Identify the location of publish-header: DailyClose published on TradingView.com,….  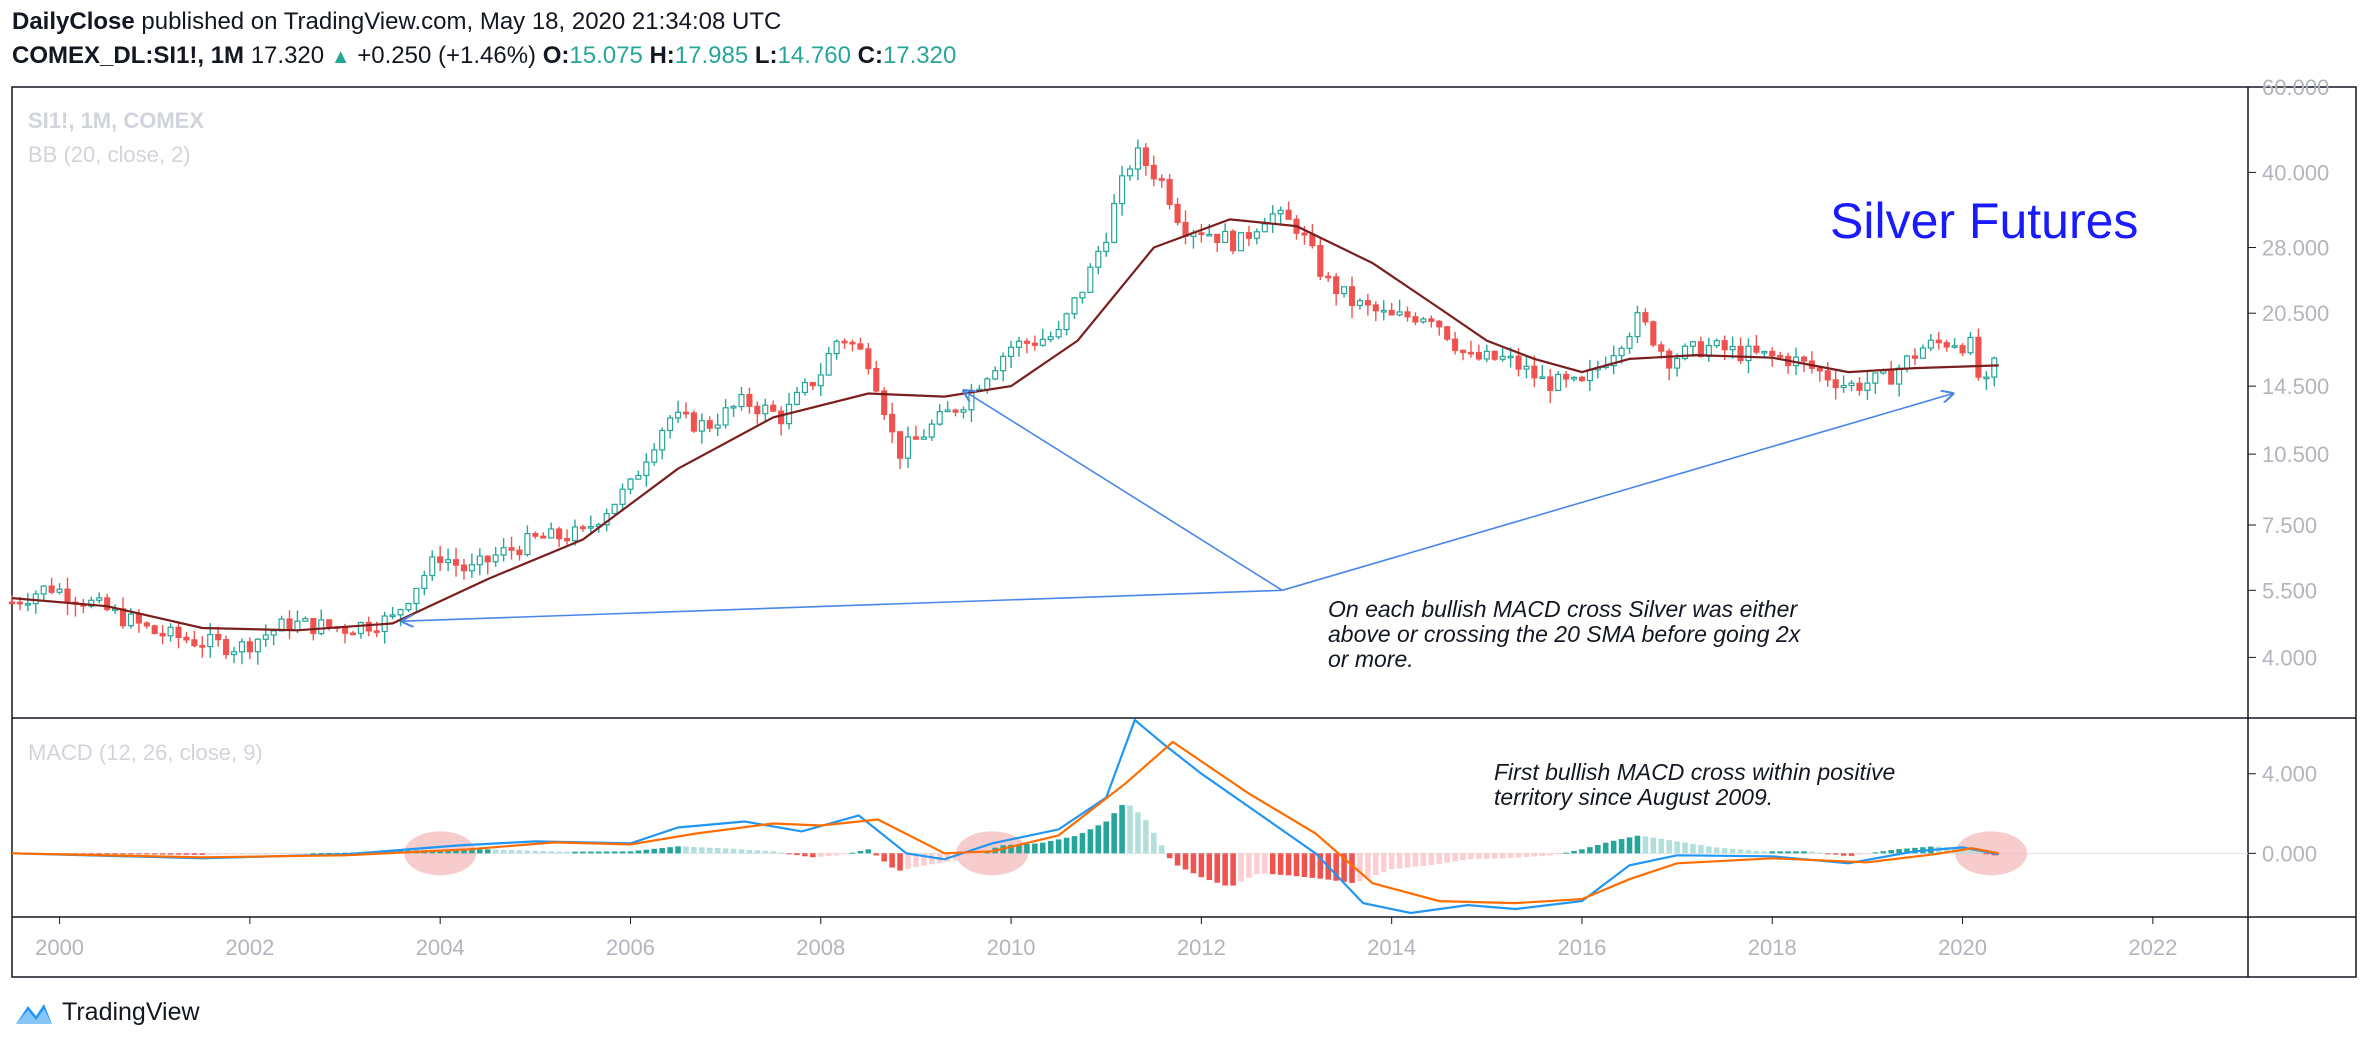
(396, 22).